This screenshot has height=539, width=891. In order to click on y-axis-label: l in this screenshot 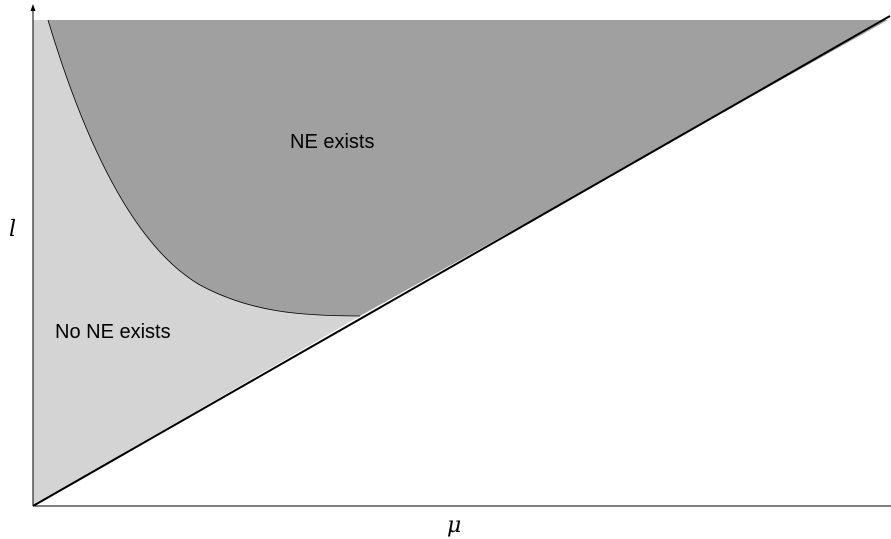, I will do `click(12, 229)`.